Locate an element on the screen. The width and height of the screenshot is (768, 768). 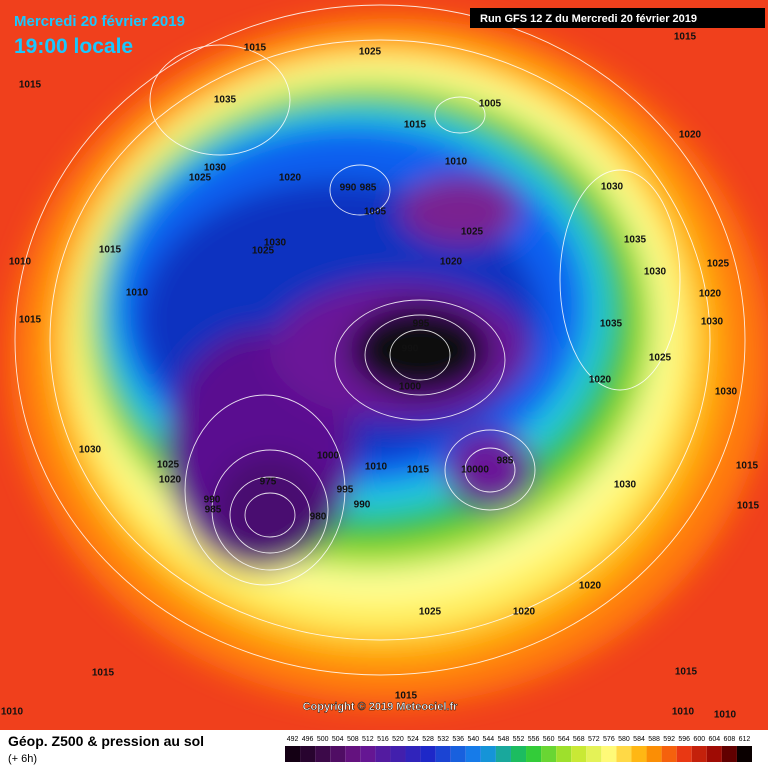
colorbar-label: 512 is located at coordinates (368, 739).